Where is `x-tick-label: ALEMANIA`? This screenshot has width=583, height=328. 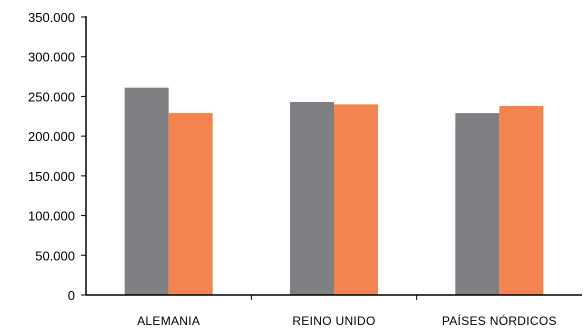 x-tick-label: ALEMANIA is located at coordinates (168, 321).